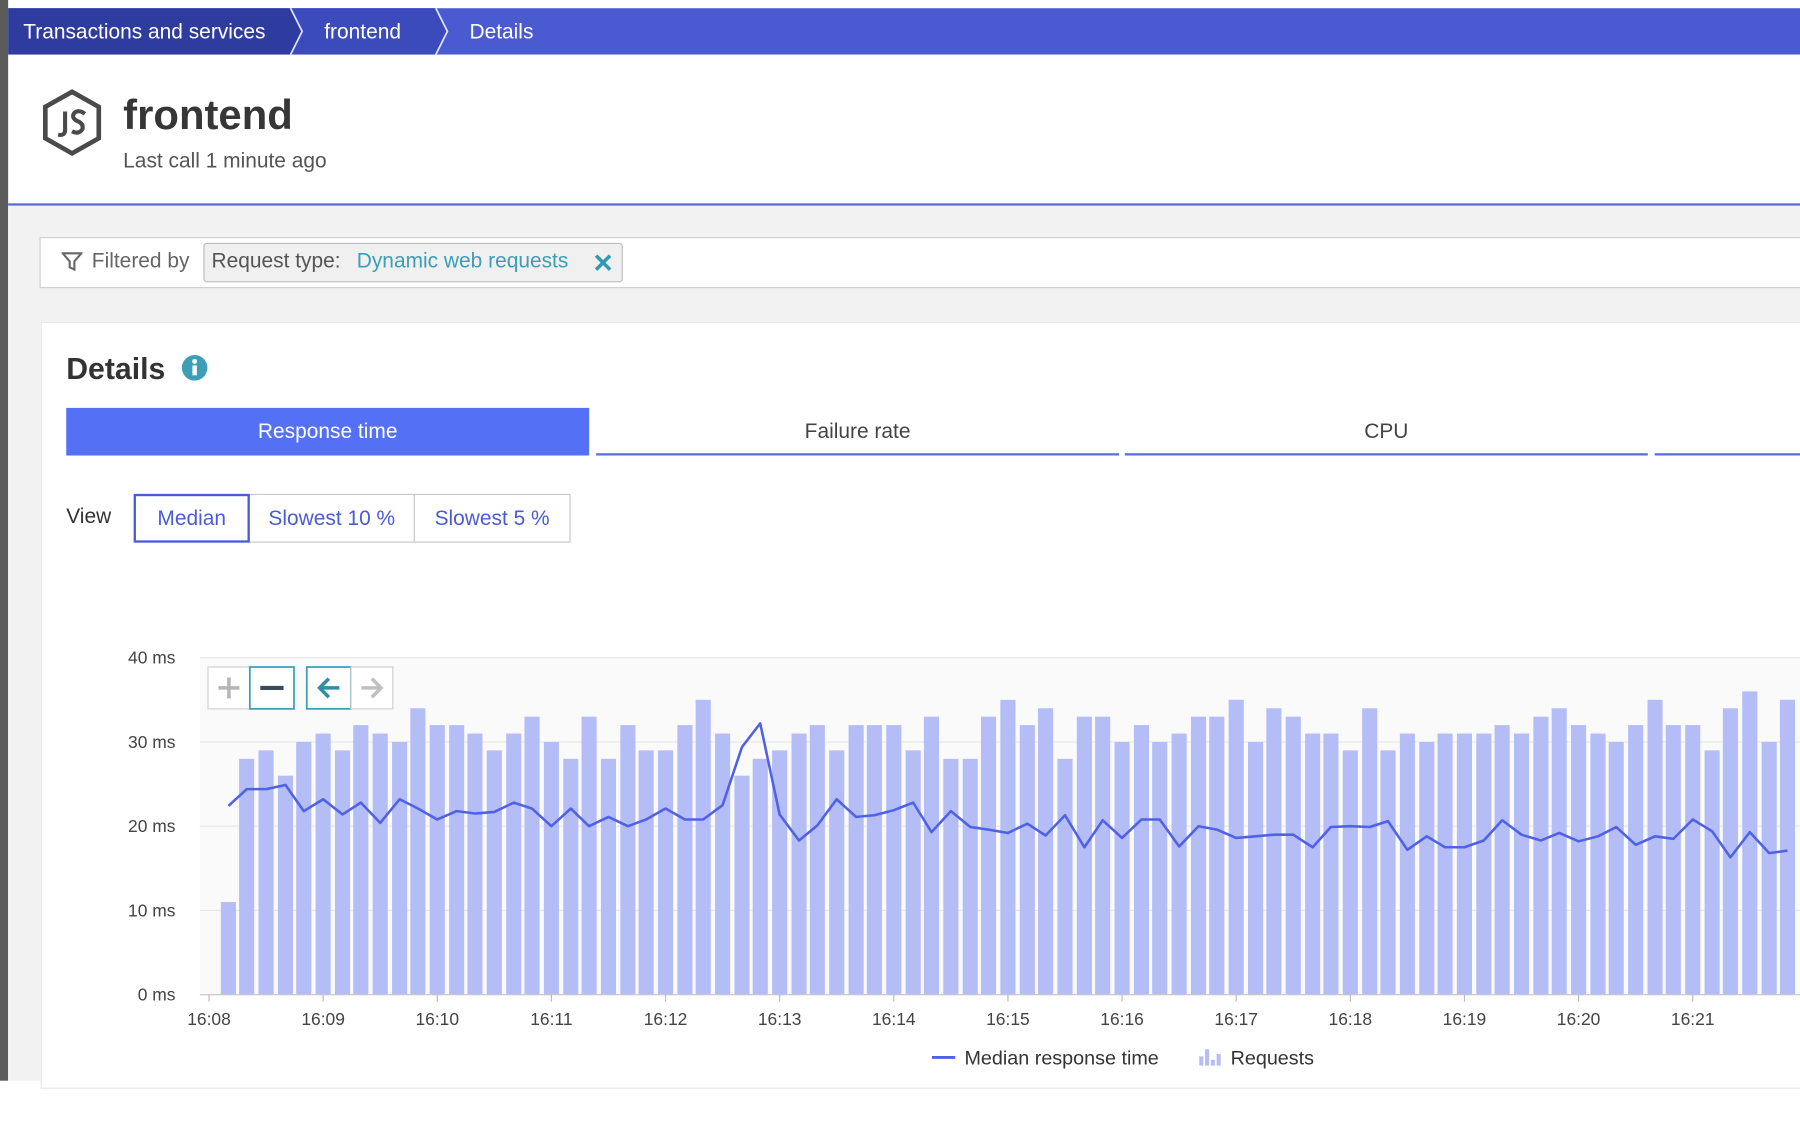 This screenshot has height=1142, width=1800. Describe the element at coordinates (191, 518) in the screenshot. I see `view-button-selected: Median` at that location.